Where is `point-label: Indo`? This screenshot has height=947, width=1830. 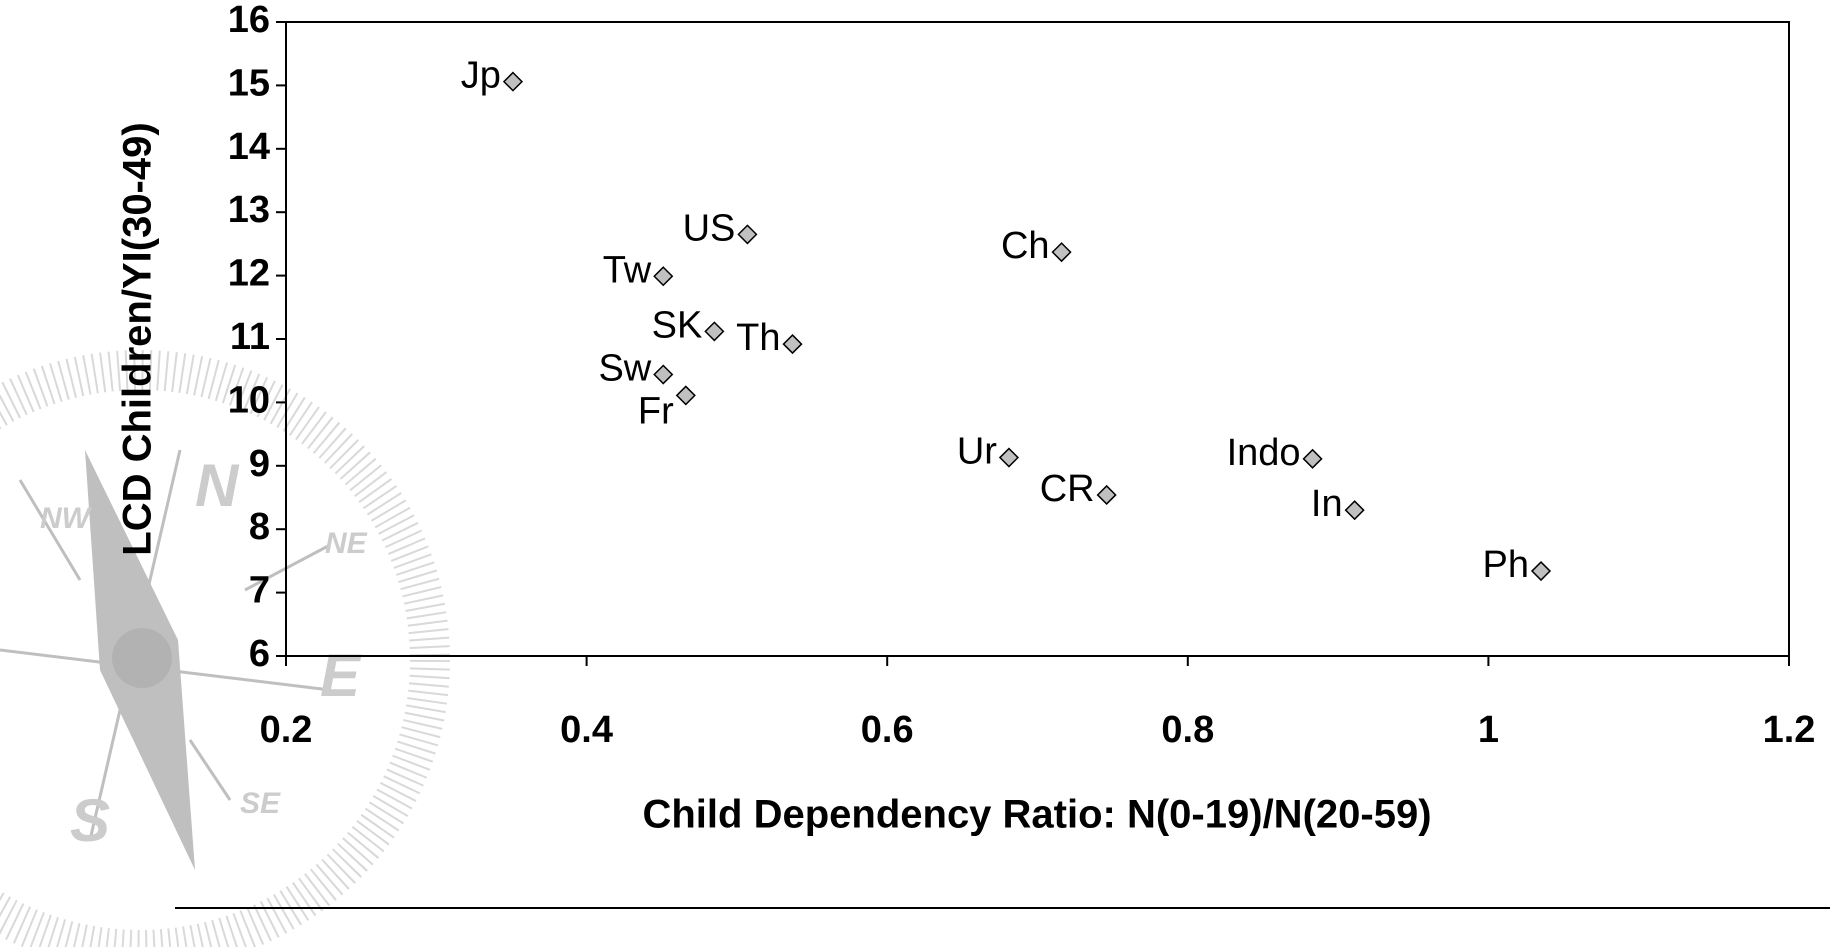
point-label: Indo is located at coordinates (1264, 453).